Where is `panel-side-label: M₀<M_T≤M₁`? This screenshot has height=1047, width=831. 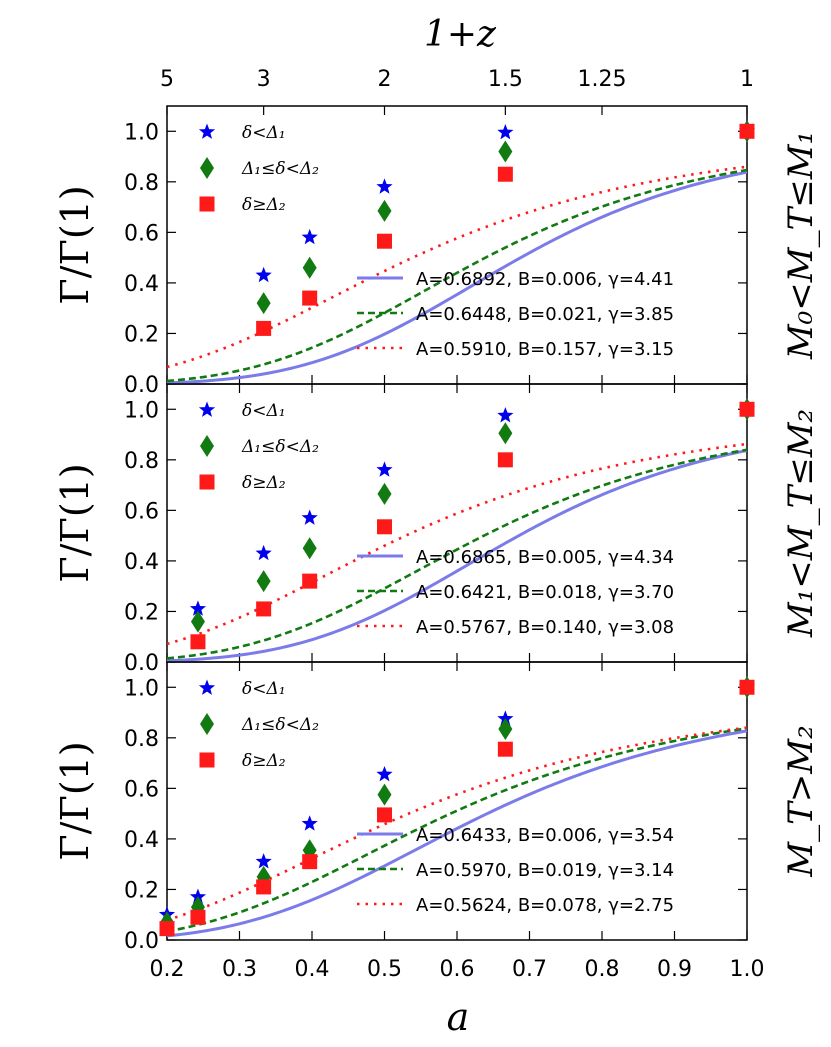 panel-side-label: M₀<M_T≤M₁ is located at coordinates (801, 245).